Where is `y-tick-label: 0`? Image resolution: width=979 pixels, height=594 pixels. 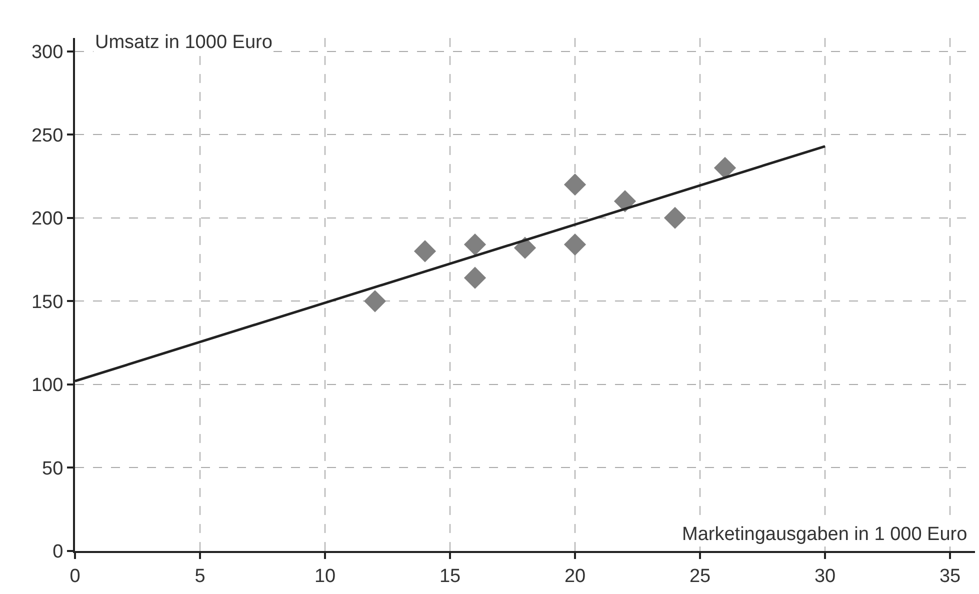 y-tick-label: 0 is located at coordinates (58, 552).